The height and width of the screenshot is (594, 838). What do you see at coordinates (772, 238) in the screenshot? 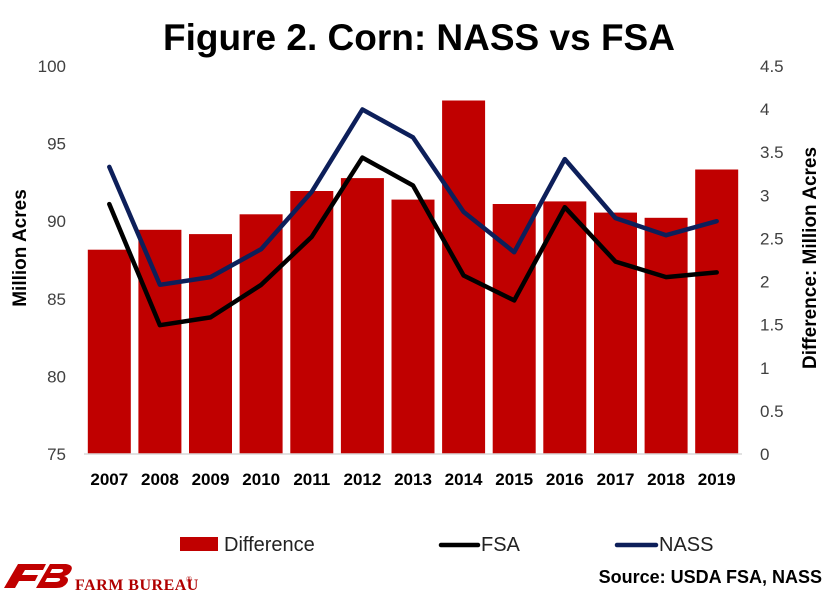
I see `y2-tick-label-2.5: 2.5` at bounding box center [772, 238].